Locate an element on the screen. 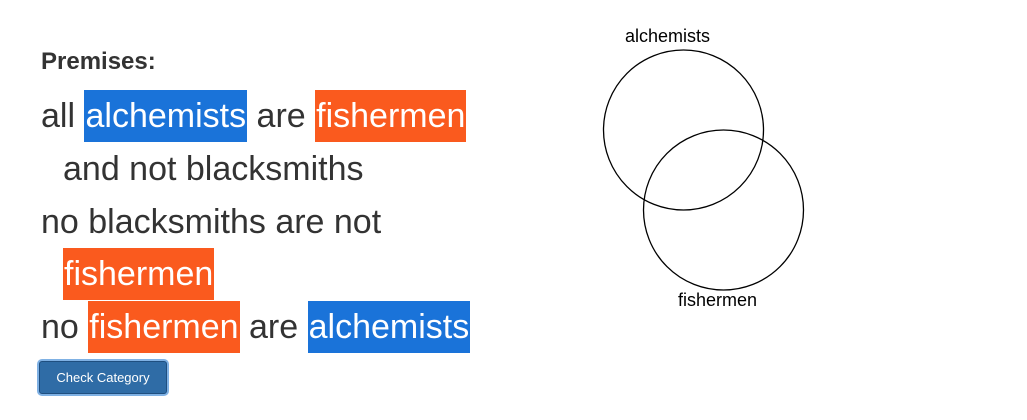  premise-word: and not blacksmiths is located at coordinates (213, 169).